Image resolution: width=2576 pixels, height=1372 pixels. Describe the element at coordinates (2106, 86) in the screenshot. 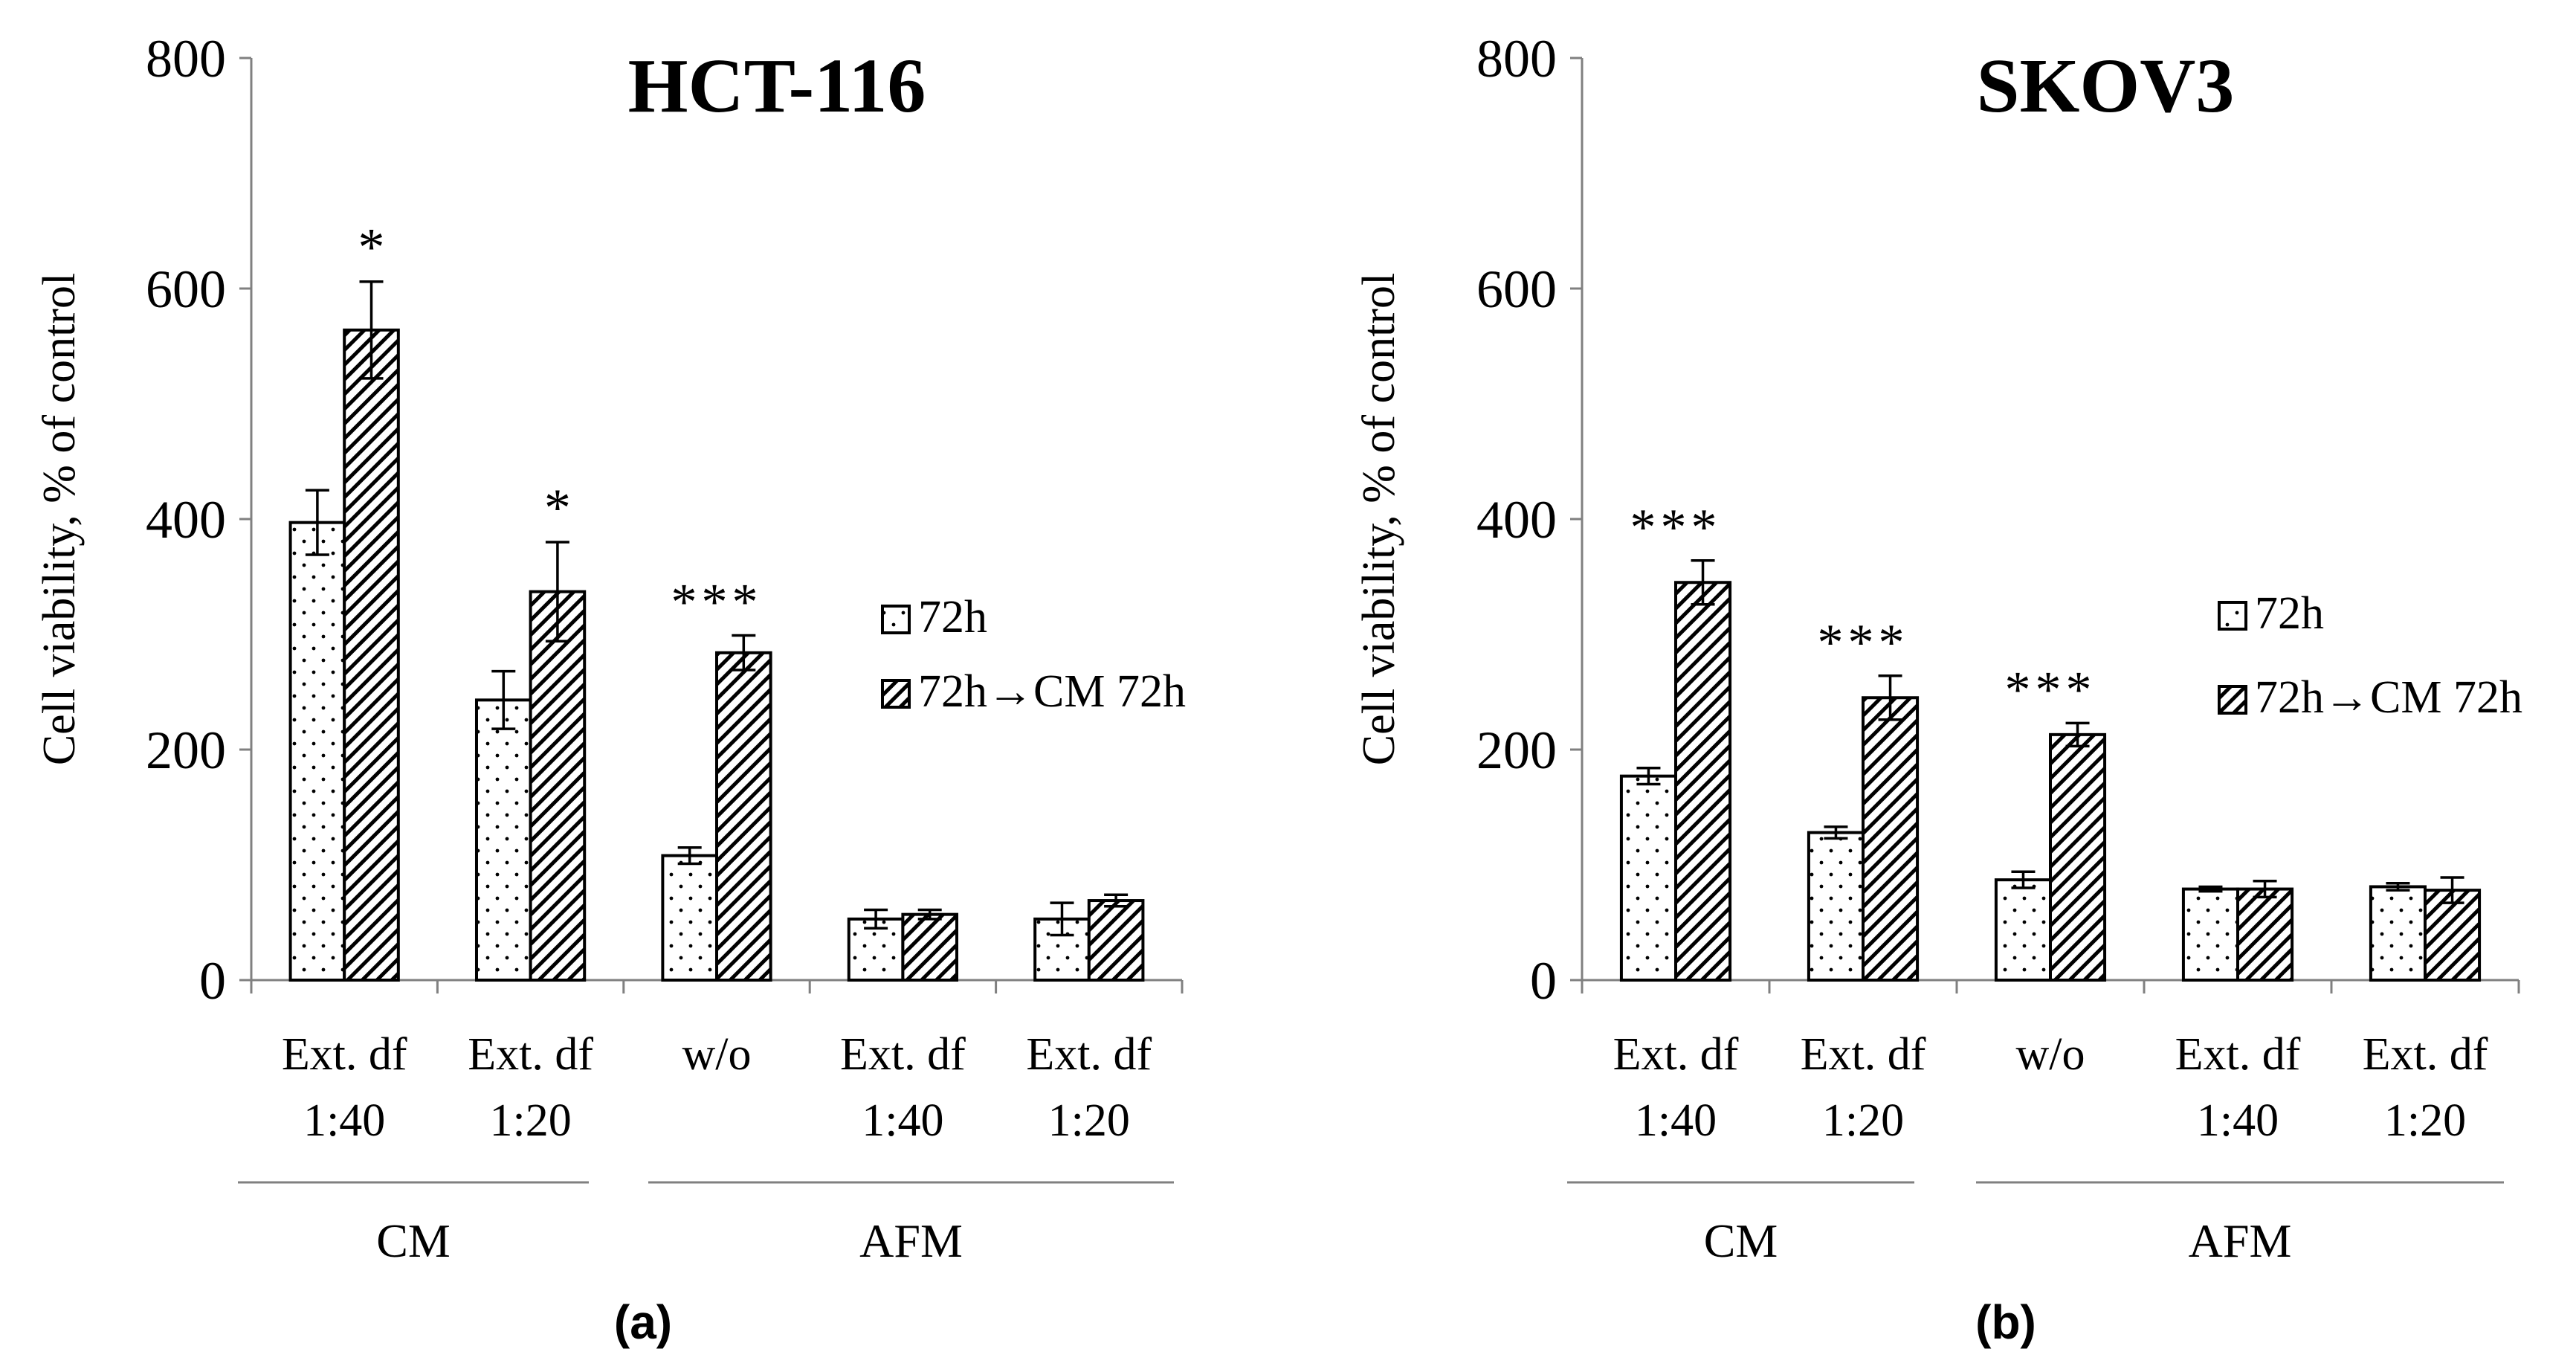

I see `chart-title: SKOV3` at that location.